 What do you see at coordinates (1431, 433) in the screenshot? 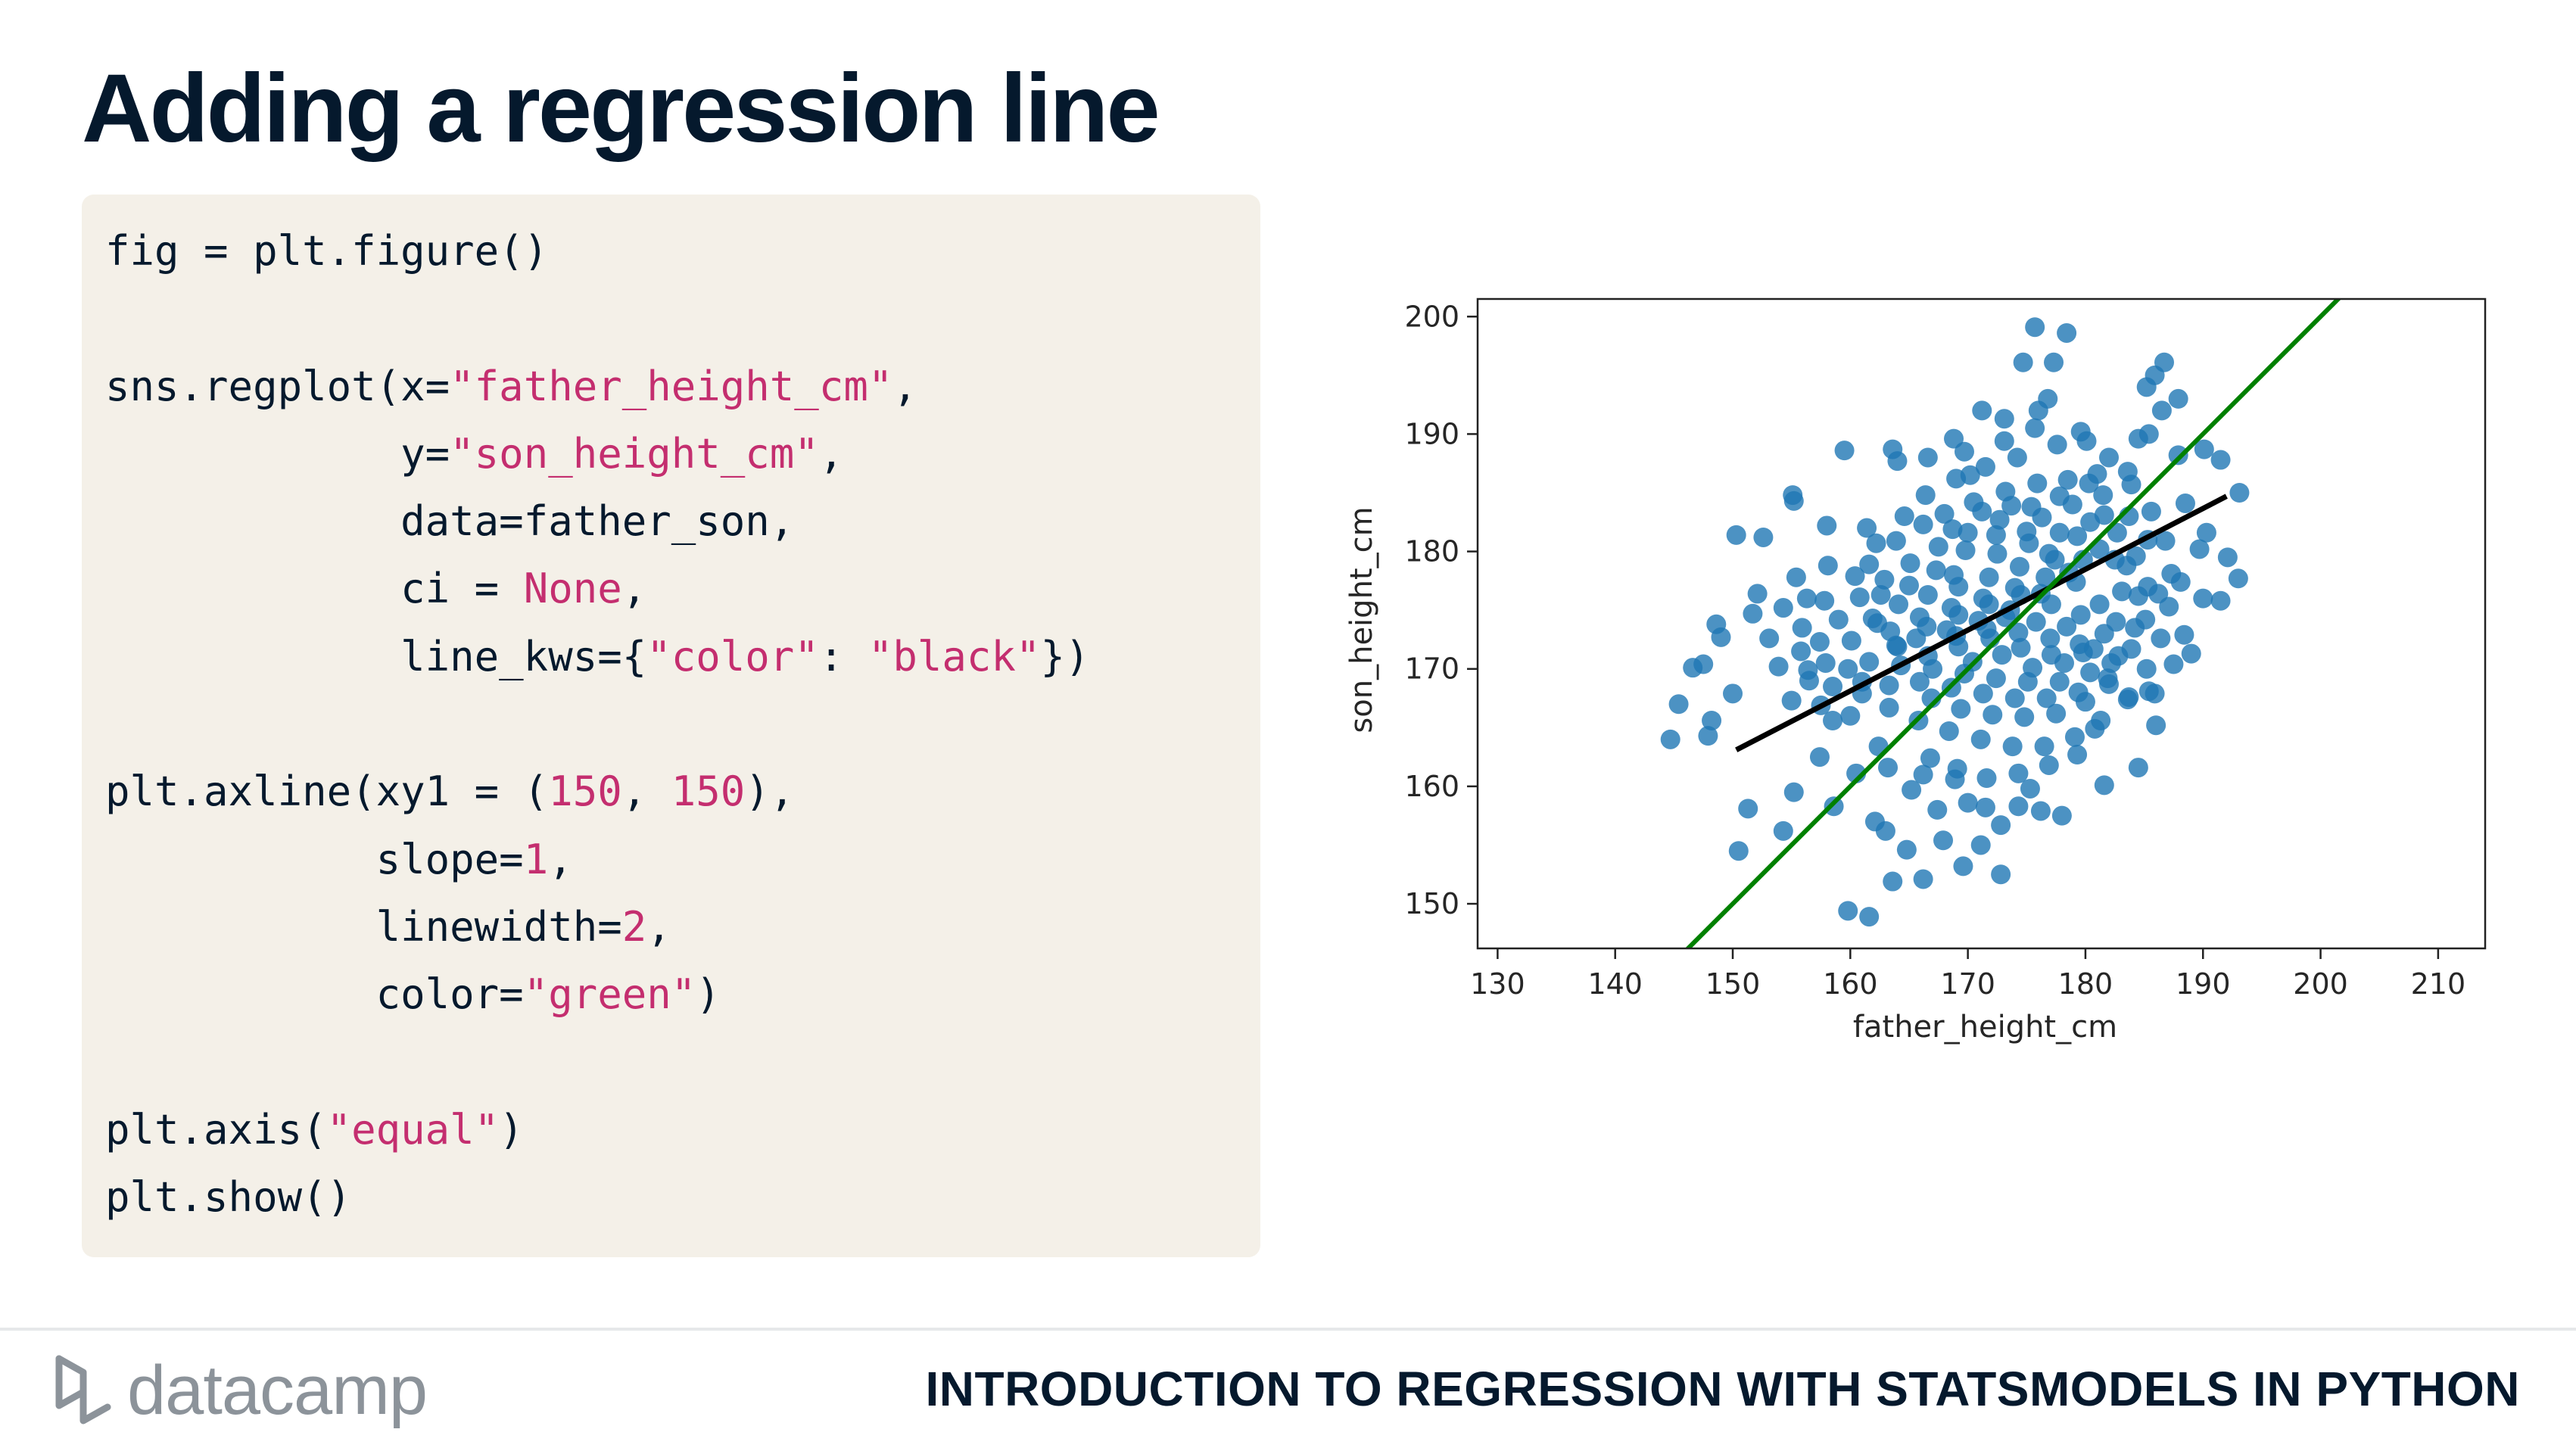
I see `y-tick-label: 190` at bounding box center [1431, 433].